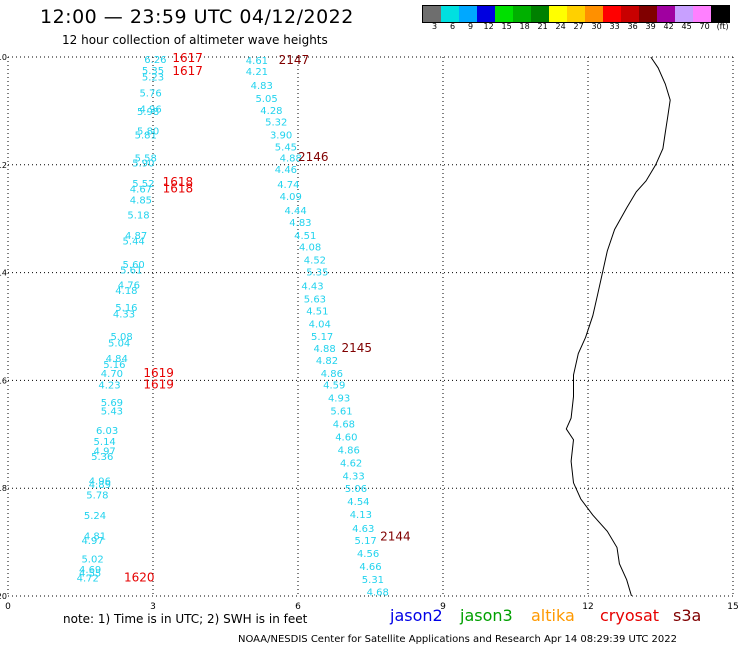 This screenshot has width=740, height=650. Describe the element at coordinates (630, 615) in the screenshot. I see `legend-cryosat: cryosat` at that location.